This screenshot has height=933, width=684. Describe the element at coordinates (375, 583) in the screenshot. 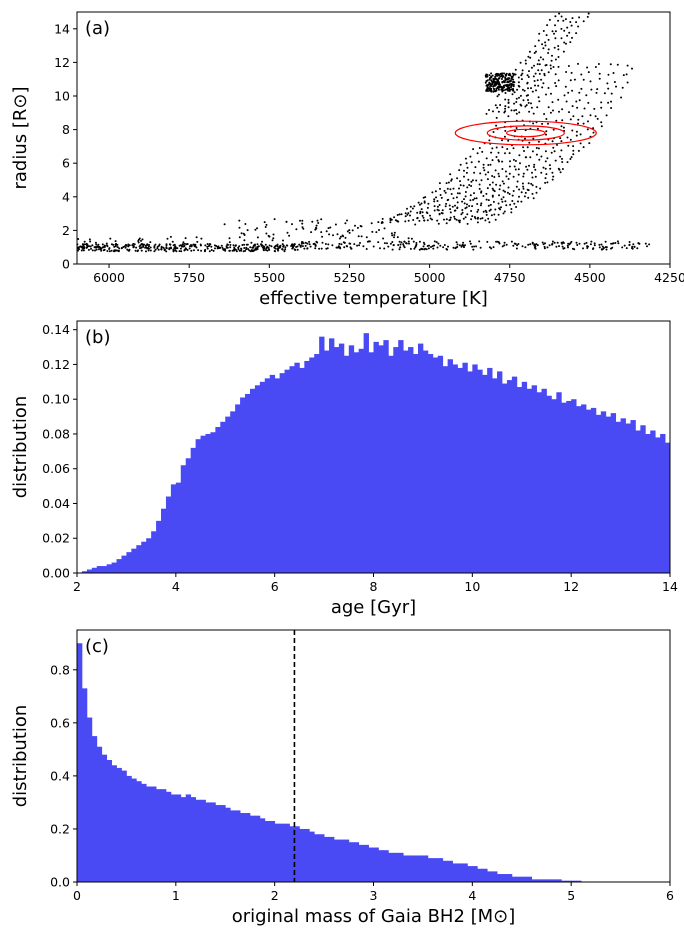

I see `panel-b-x-ticks: 2 4 6 8 10 12 14` at that location.